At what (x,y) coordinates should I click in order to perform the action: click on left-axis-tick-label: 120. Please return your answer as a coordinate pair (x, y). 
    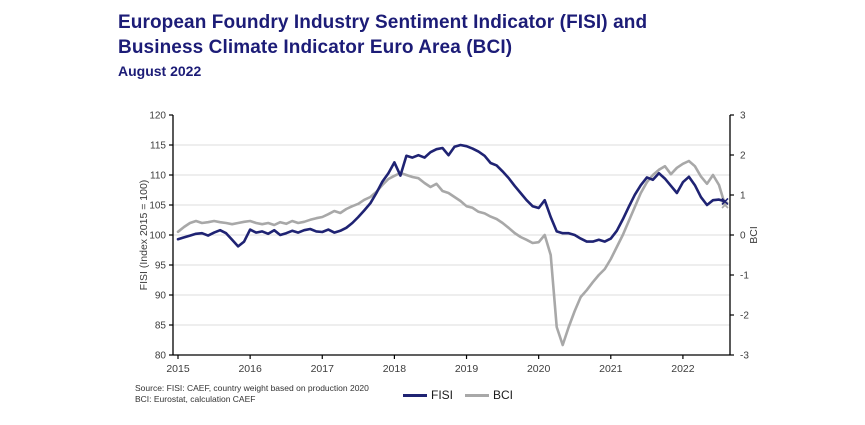
    Looking at the image, I should click on (157, 116).